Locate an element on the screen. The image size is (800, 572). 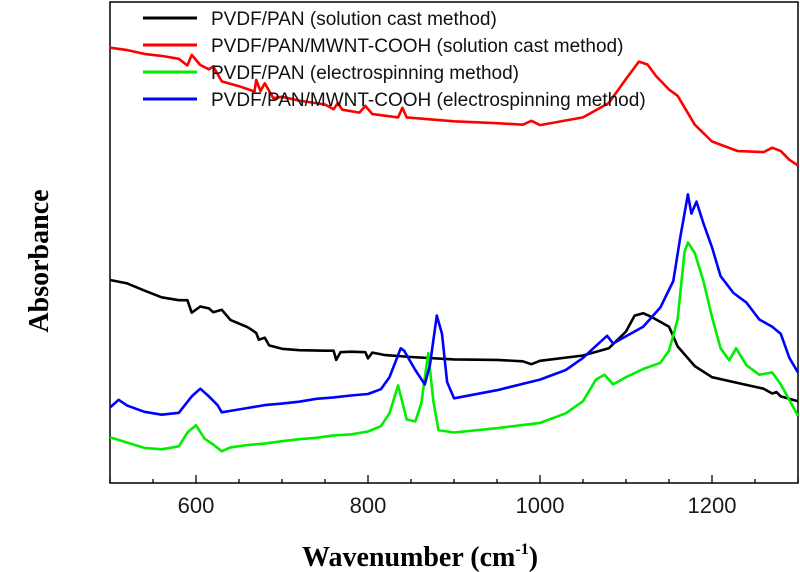
legend-label-3: PVDF/PAN (electrospinning method) is located at coordinates (365, 73).